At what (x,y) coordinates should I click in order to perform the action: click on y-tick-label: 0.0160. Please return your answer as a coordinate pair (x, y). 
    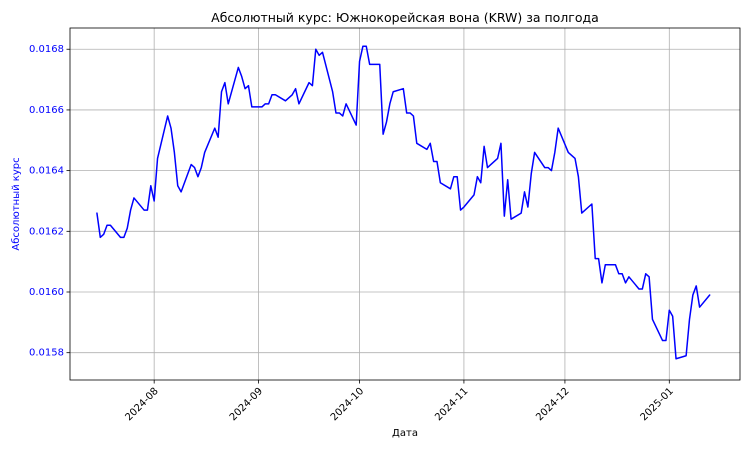
    Looking at the image, I should click on (46, 292).